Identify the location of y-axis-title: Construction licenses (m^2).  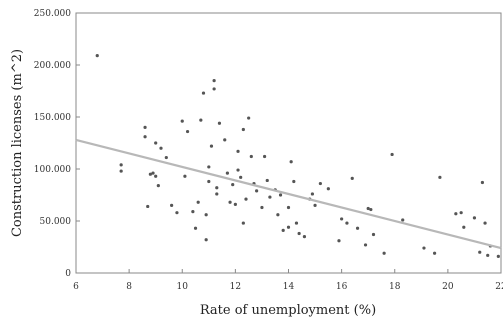
(17, 143).